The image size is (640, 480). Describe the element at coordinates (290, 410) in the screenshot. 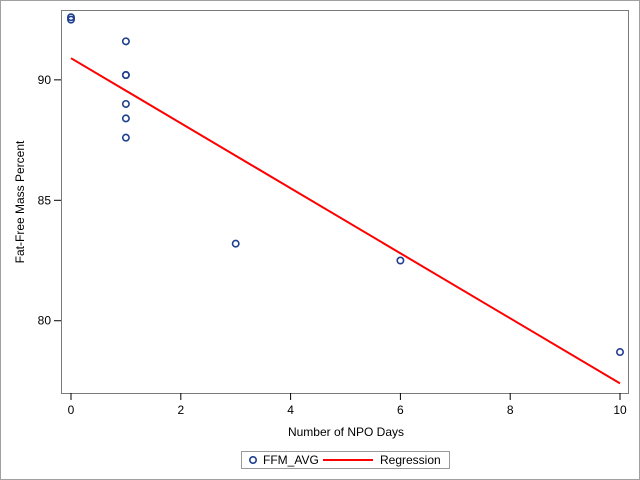

I see `x-tick-label: 4` at that location.